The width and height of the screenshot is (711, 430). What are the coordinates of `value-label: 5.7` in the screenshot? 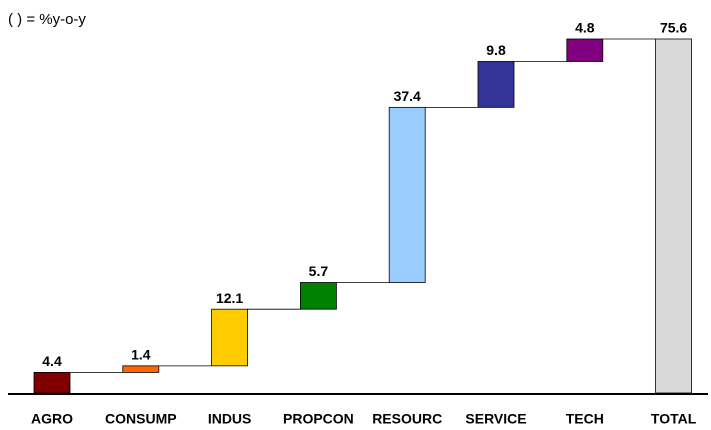 It's located at (319, 271).